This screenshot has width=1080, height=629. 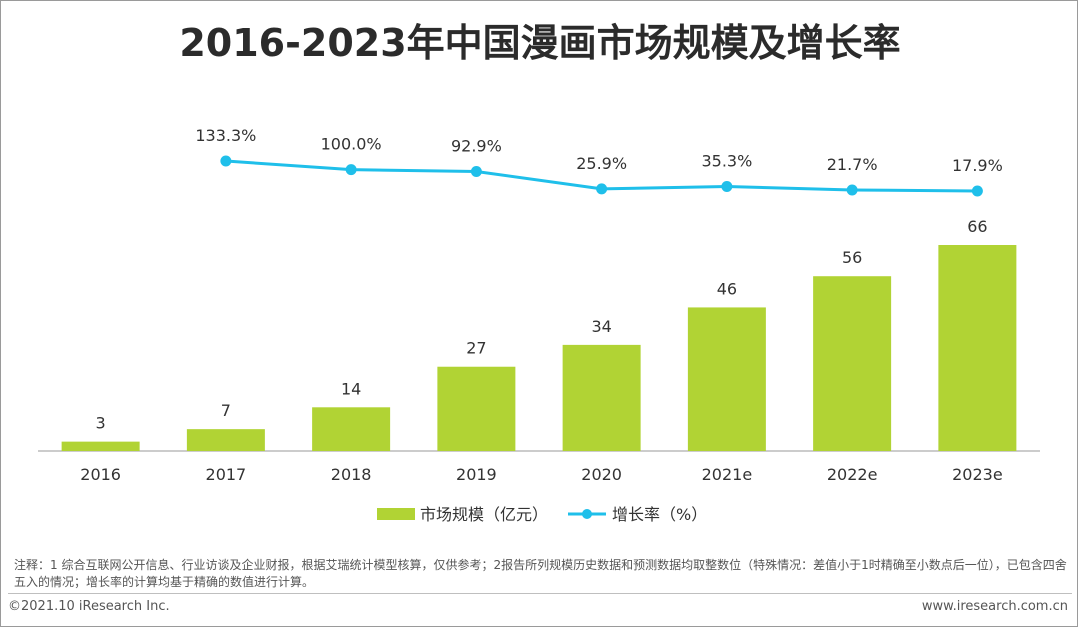 I want to click on growth-point-2022e, so click(x=852, y=190).